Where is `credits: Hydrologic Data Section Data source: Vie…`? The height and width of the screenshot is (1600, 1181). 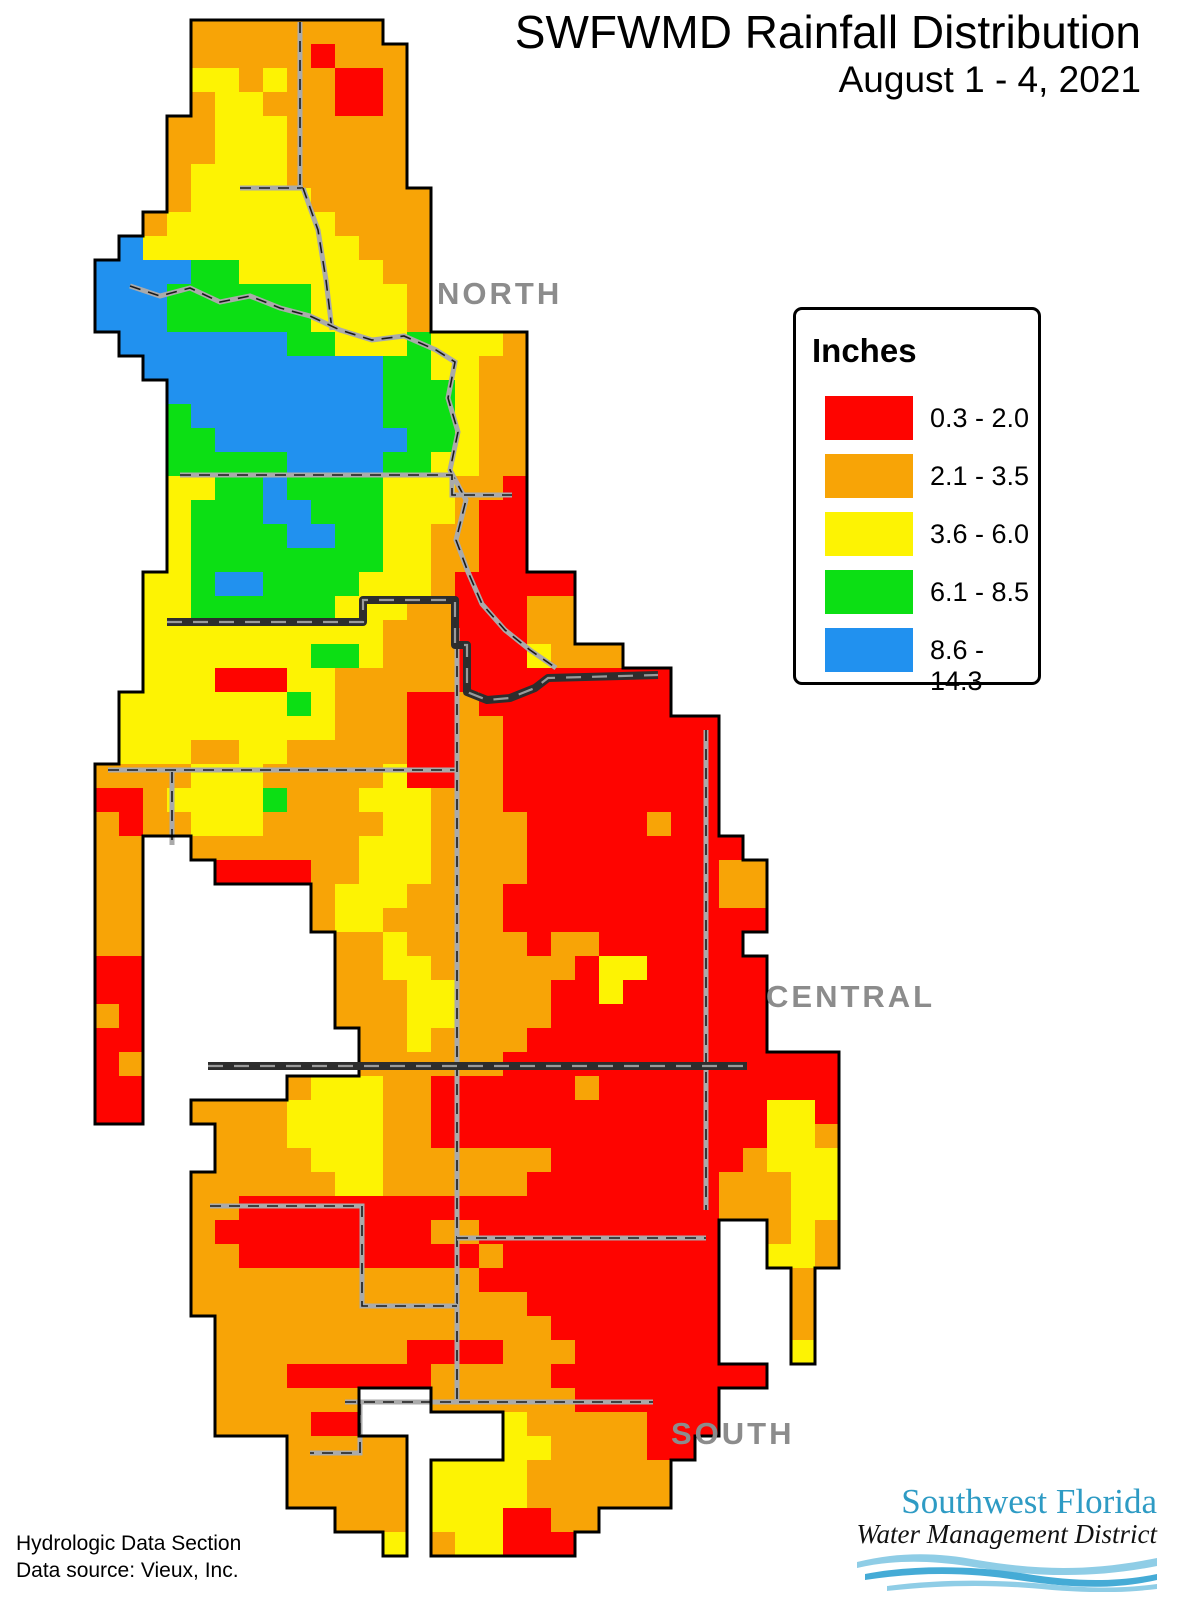 credits: Hydrologic Data Section Data source: Vie… is located at coordinates (128, 1557).